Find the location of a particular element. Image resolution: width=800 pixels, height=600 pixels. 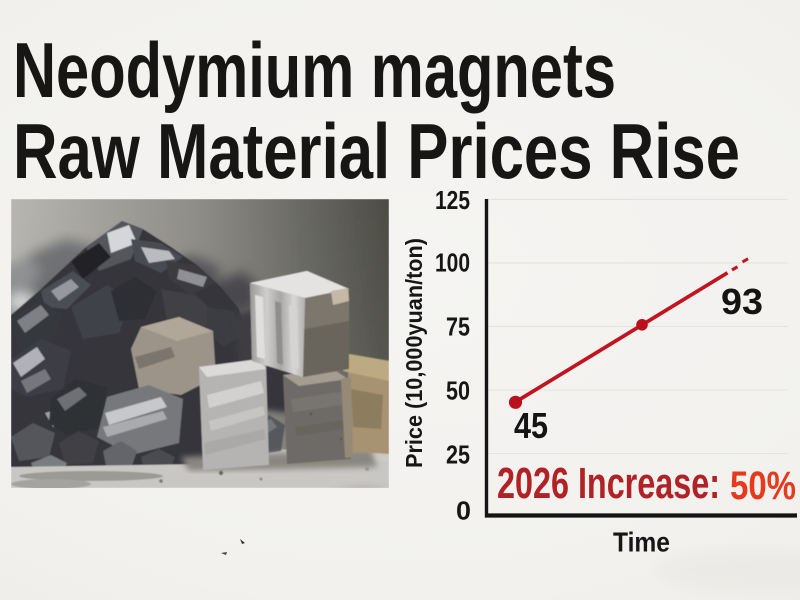

svg-text: 50 is located at coordinates (458, 390).